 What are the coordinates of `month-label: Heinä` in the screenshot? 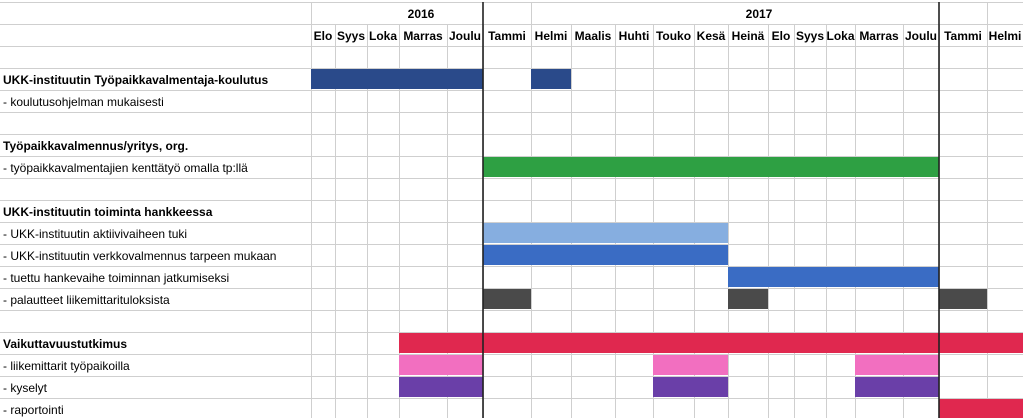 It's located at (748, 36).